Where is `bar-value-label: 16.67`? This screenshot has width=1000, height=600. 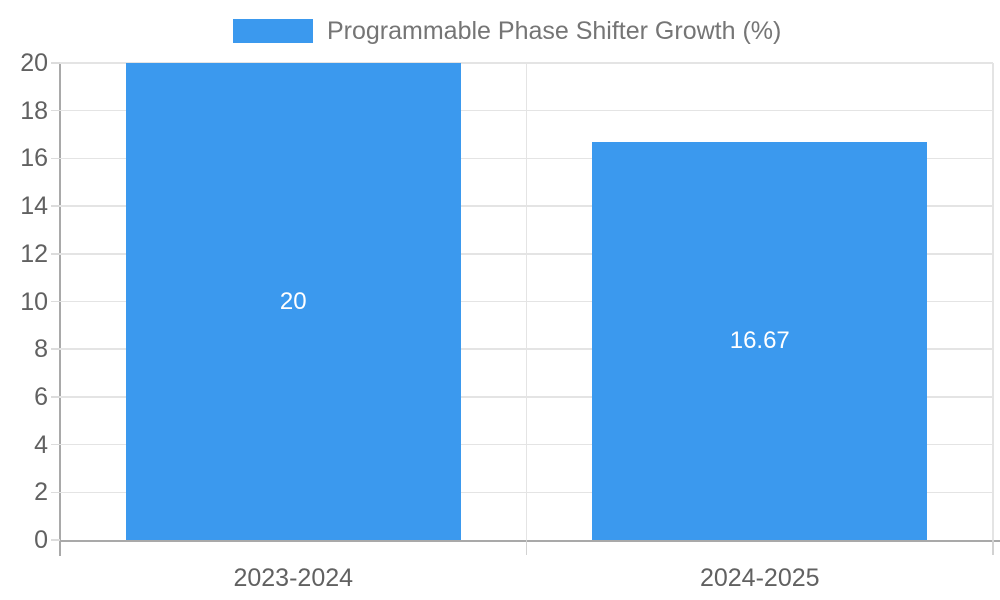 bar-value-label: 16.67 is located at coordinates (759, 341).